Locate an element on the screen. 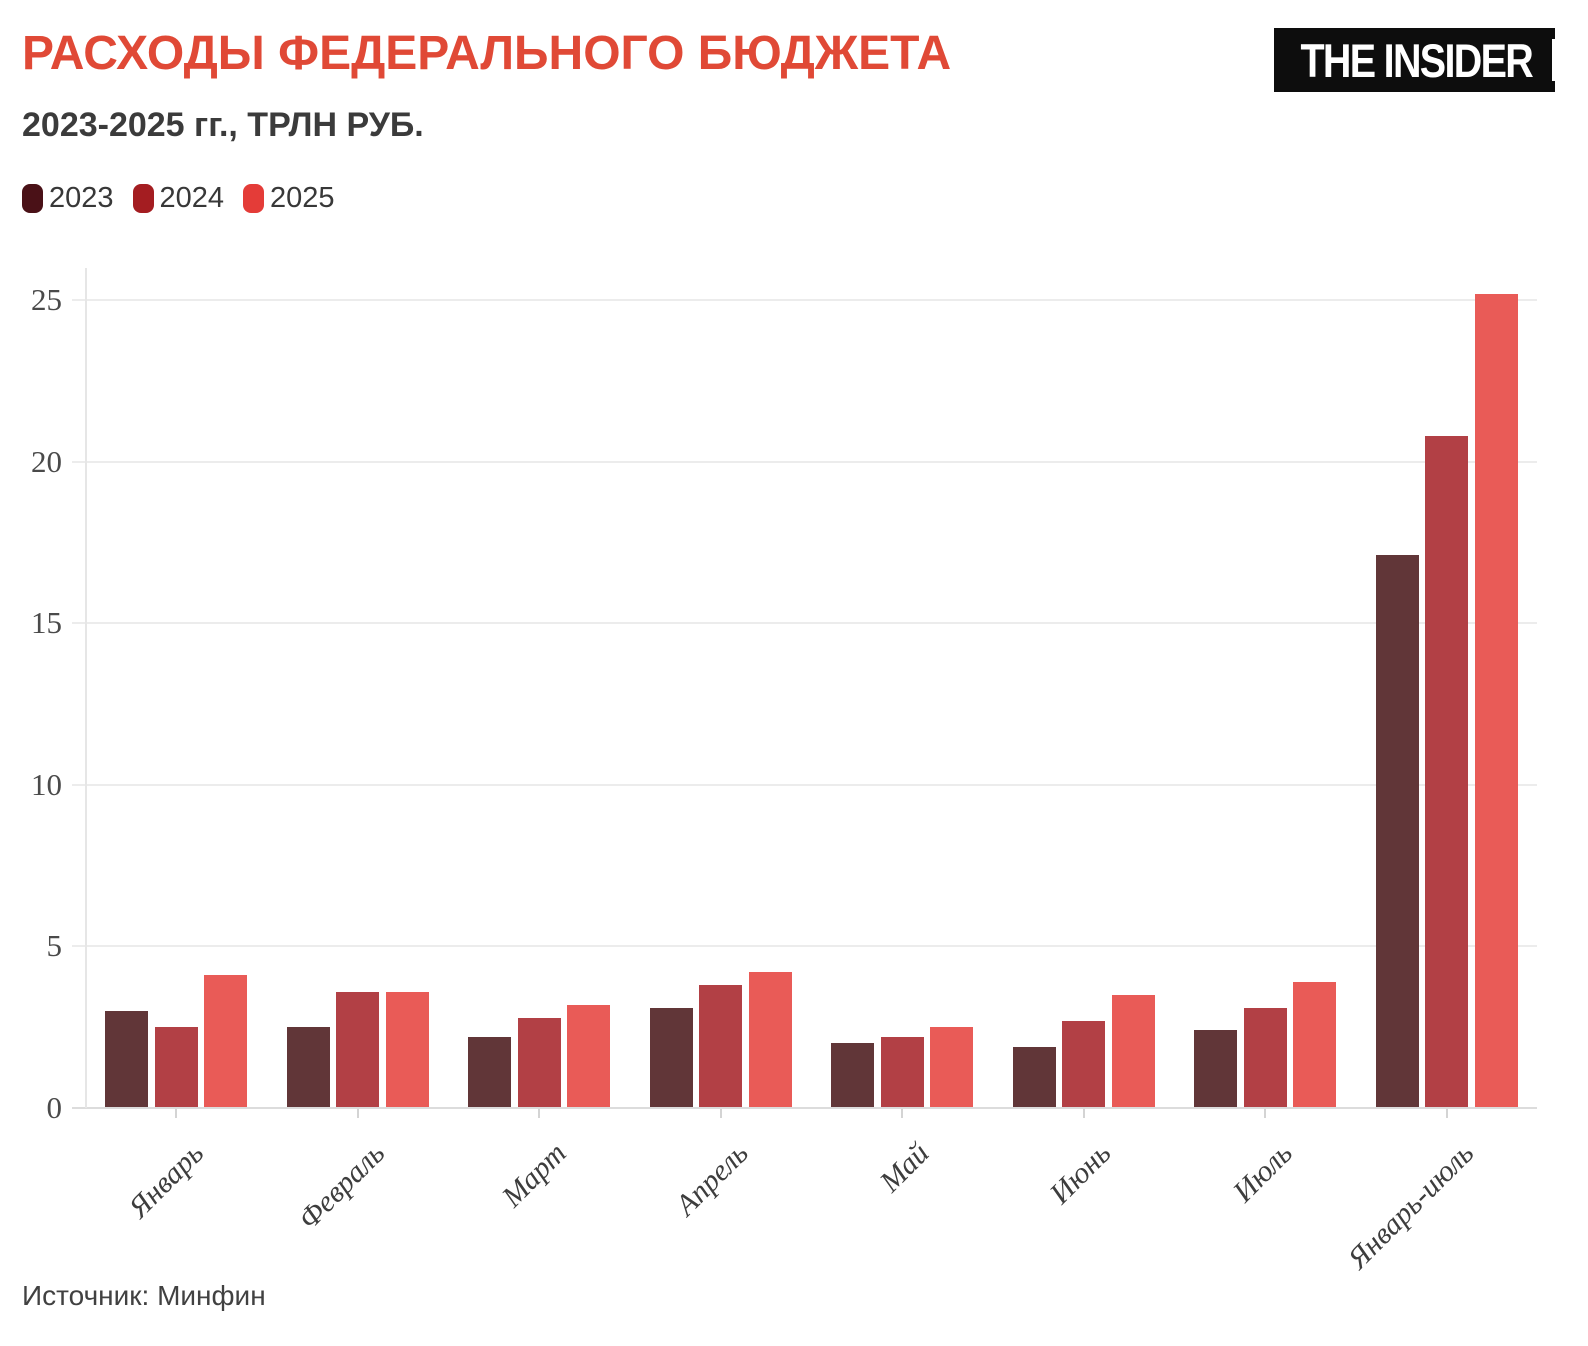 The height and width of the screenshot is (1346, 1588). legend-item: 2025 is located at coordinates (289, 198).